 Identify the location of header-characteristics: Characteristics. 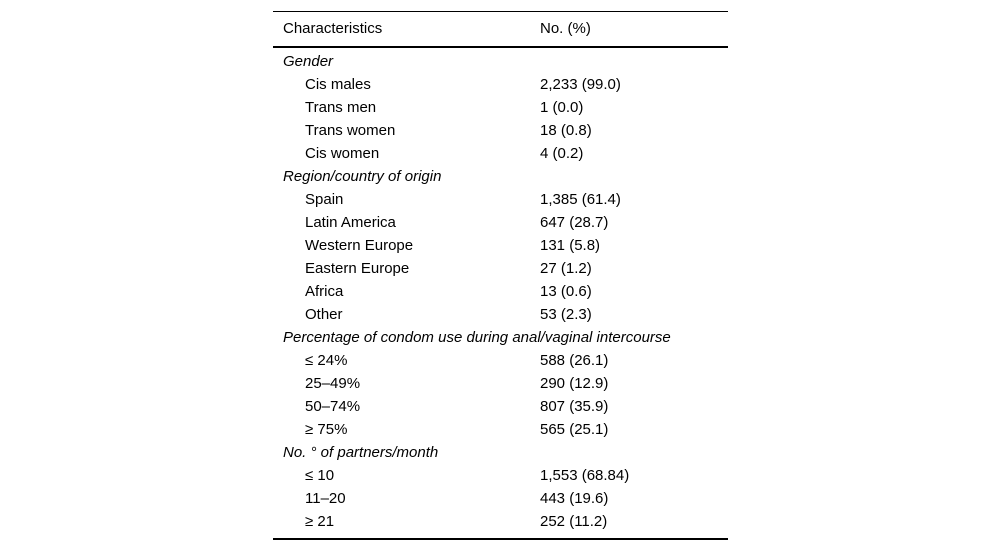
(333, 28).